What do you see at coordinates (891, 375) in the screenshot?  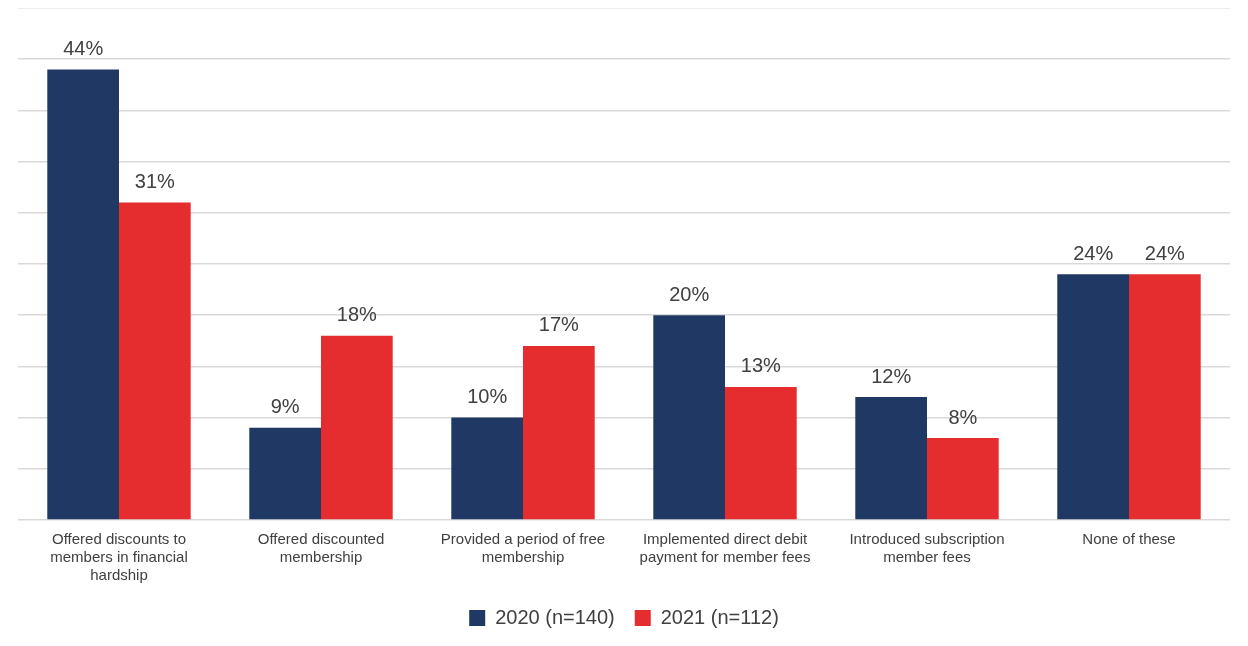 I see `data-label: 12%` at bounding box center [891, 375].